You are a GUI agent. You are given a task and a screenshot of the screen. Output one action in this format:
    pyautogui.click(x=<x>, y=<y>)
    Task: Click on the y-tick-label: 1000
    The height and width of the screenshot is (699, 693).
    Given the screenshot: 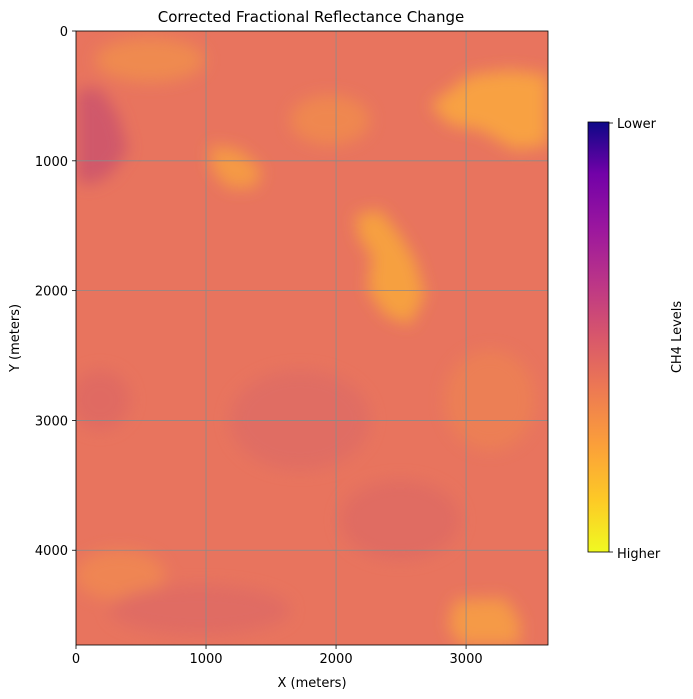 What is the action you would take?
    pyautogui.click(x=51, y=162)
    